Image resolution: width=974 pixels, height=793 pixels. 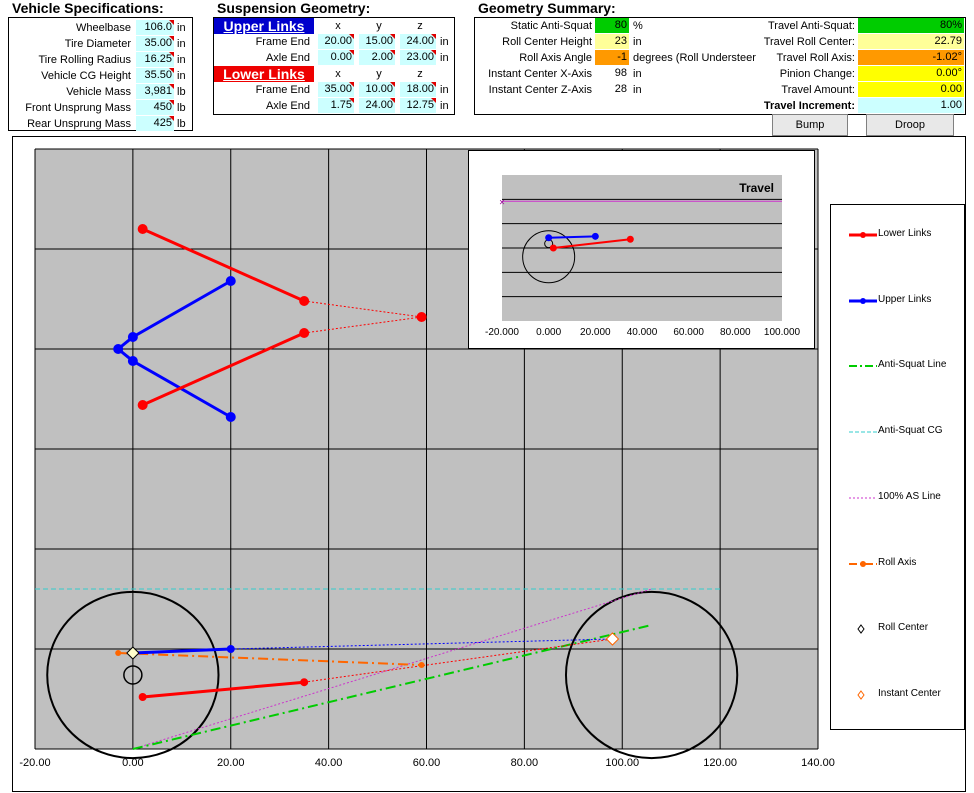 What do you see at coordinates (155, 107) in the screenshot?
I see `vehicle-spec-value: 450` at bounding box center [155, 107].